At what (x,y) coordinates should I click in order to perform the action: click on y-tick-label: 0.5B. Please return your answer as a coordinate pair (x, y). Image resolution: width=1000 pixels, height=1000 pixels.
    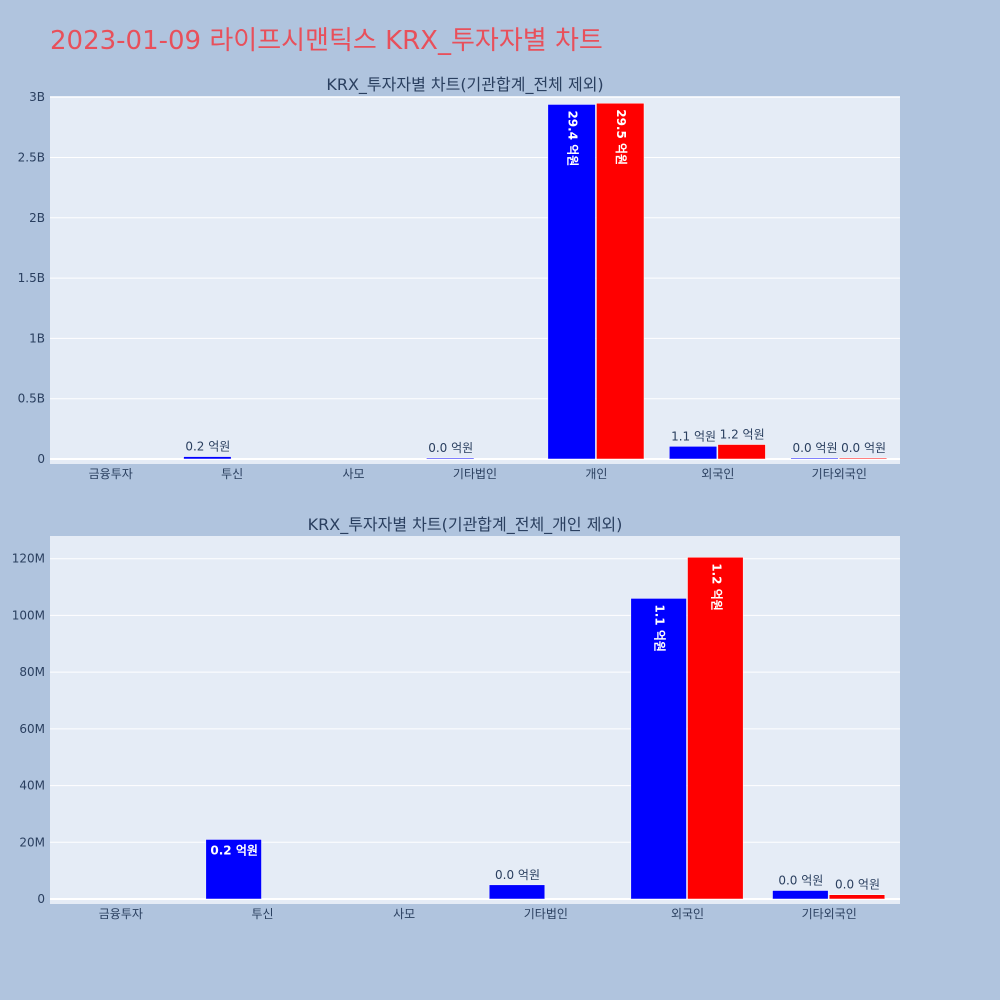
    Looking at the image, I should click on (31, 399).